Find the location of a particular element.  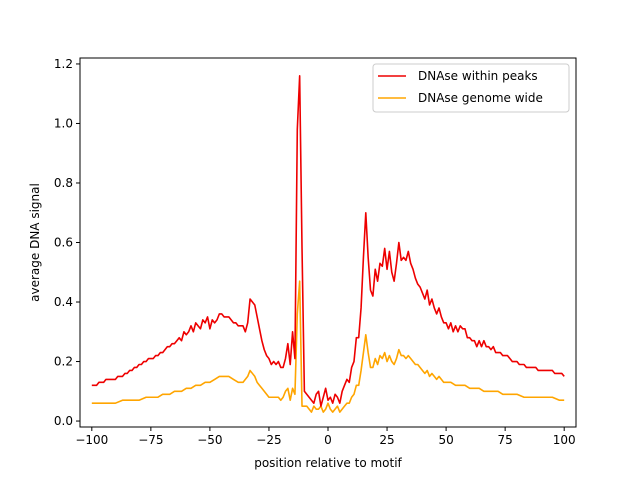

x-tick-label: 25 is located at coordinates (386, 440).